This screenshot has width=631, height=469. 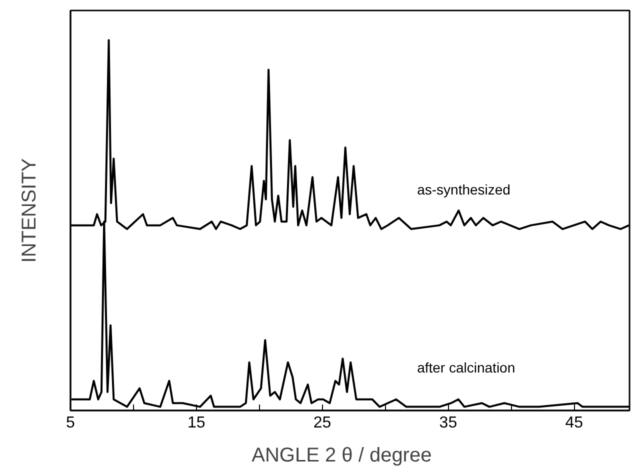 What do you see at coordinates (448, 423) in the screenshot?
I see `x-tick-label: 35` at bounding box center [448, 423].